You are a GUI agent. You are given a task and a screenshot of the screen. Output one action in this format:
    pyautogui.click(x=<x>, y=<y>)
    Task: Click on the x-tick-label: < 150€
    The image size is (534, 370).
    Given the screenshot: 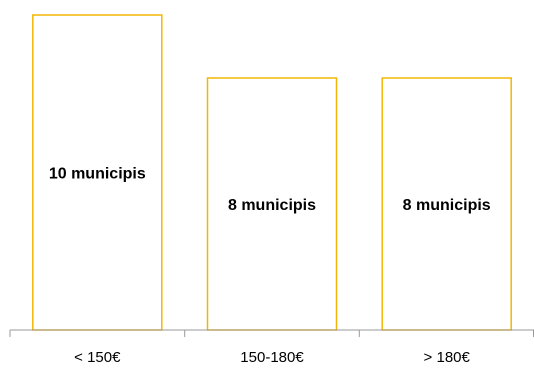 What is the action you would take?
    pyautogui.click(x=97, y=357)
    